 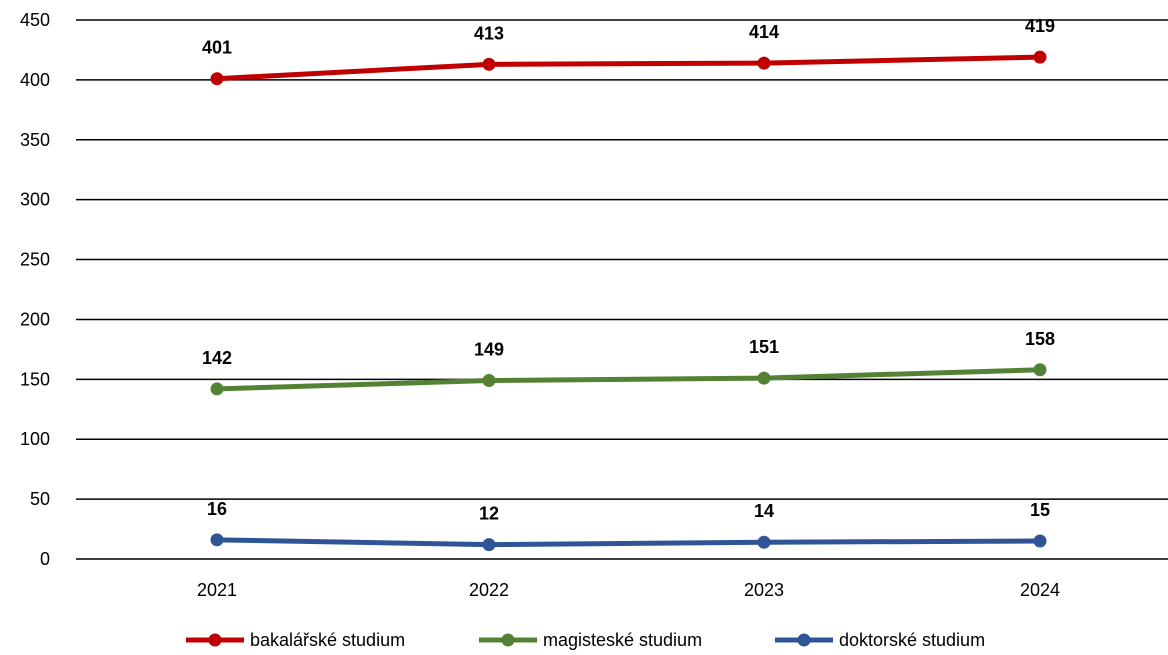 I want to click on y-tick-label: 350, so click(x=35, y=140).